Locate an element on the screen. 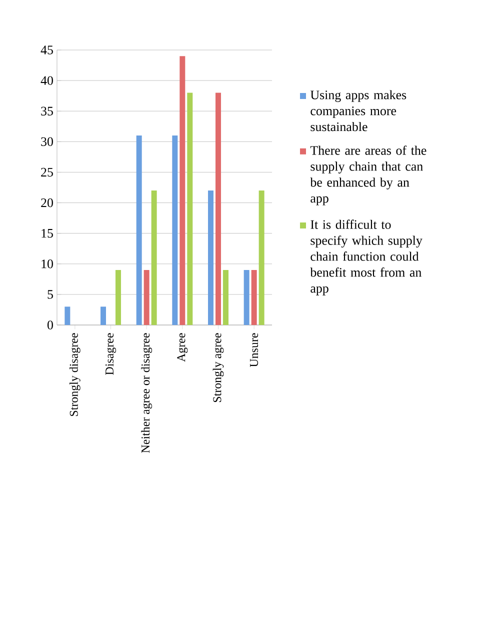  y-tick-label: 0 is located at coordinates (50, 325).